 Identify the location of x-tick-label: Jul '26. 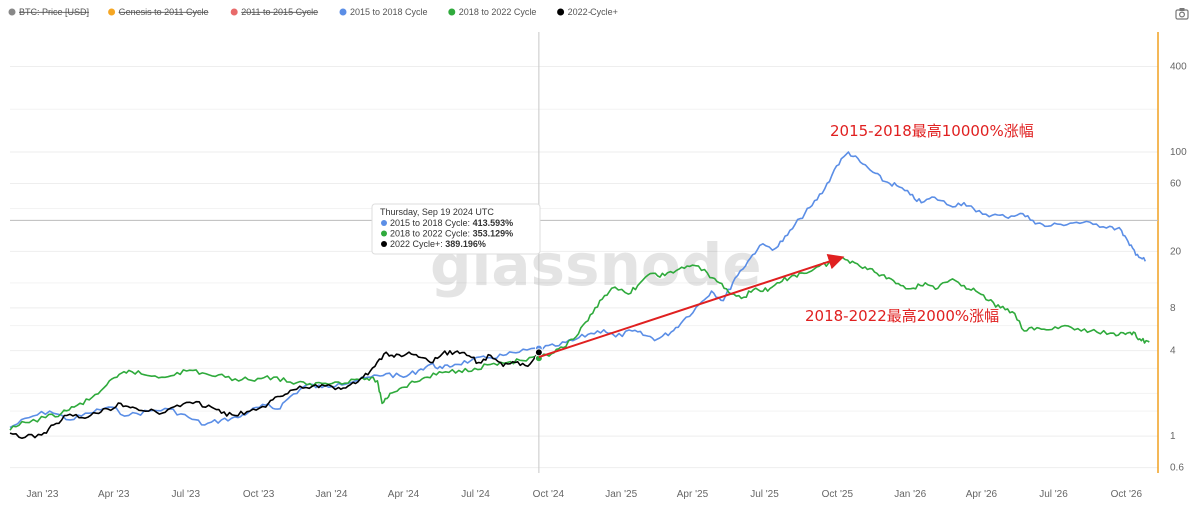
(1053, 494).